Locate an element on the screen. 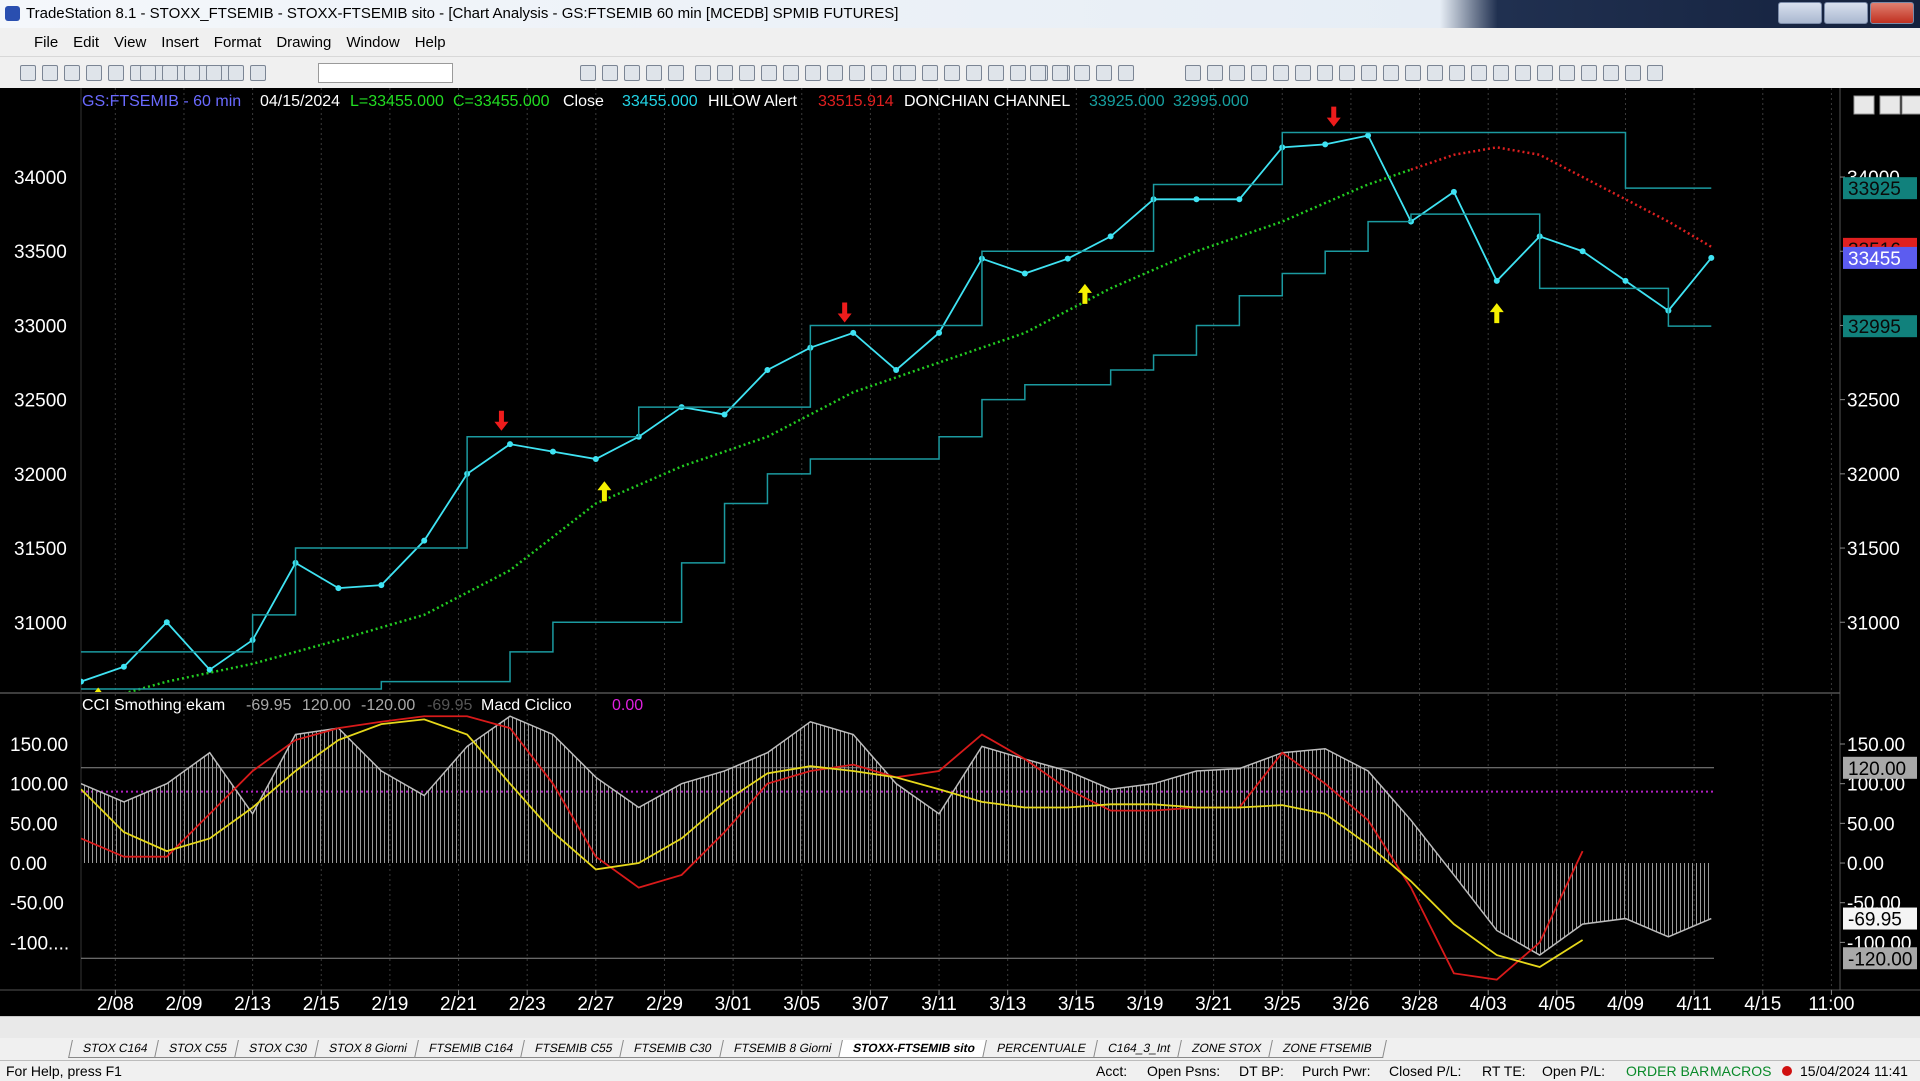 The image size is (1920, 1081). minimize-button is located at coordinates (1800, 13).